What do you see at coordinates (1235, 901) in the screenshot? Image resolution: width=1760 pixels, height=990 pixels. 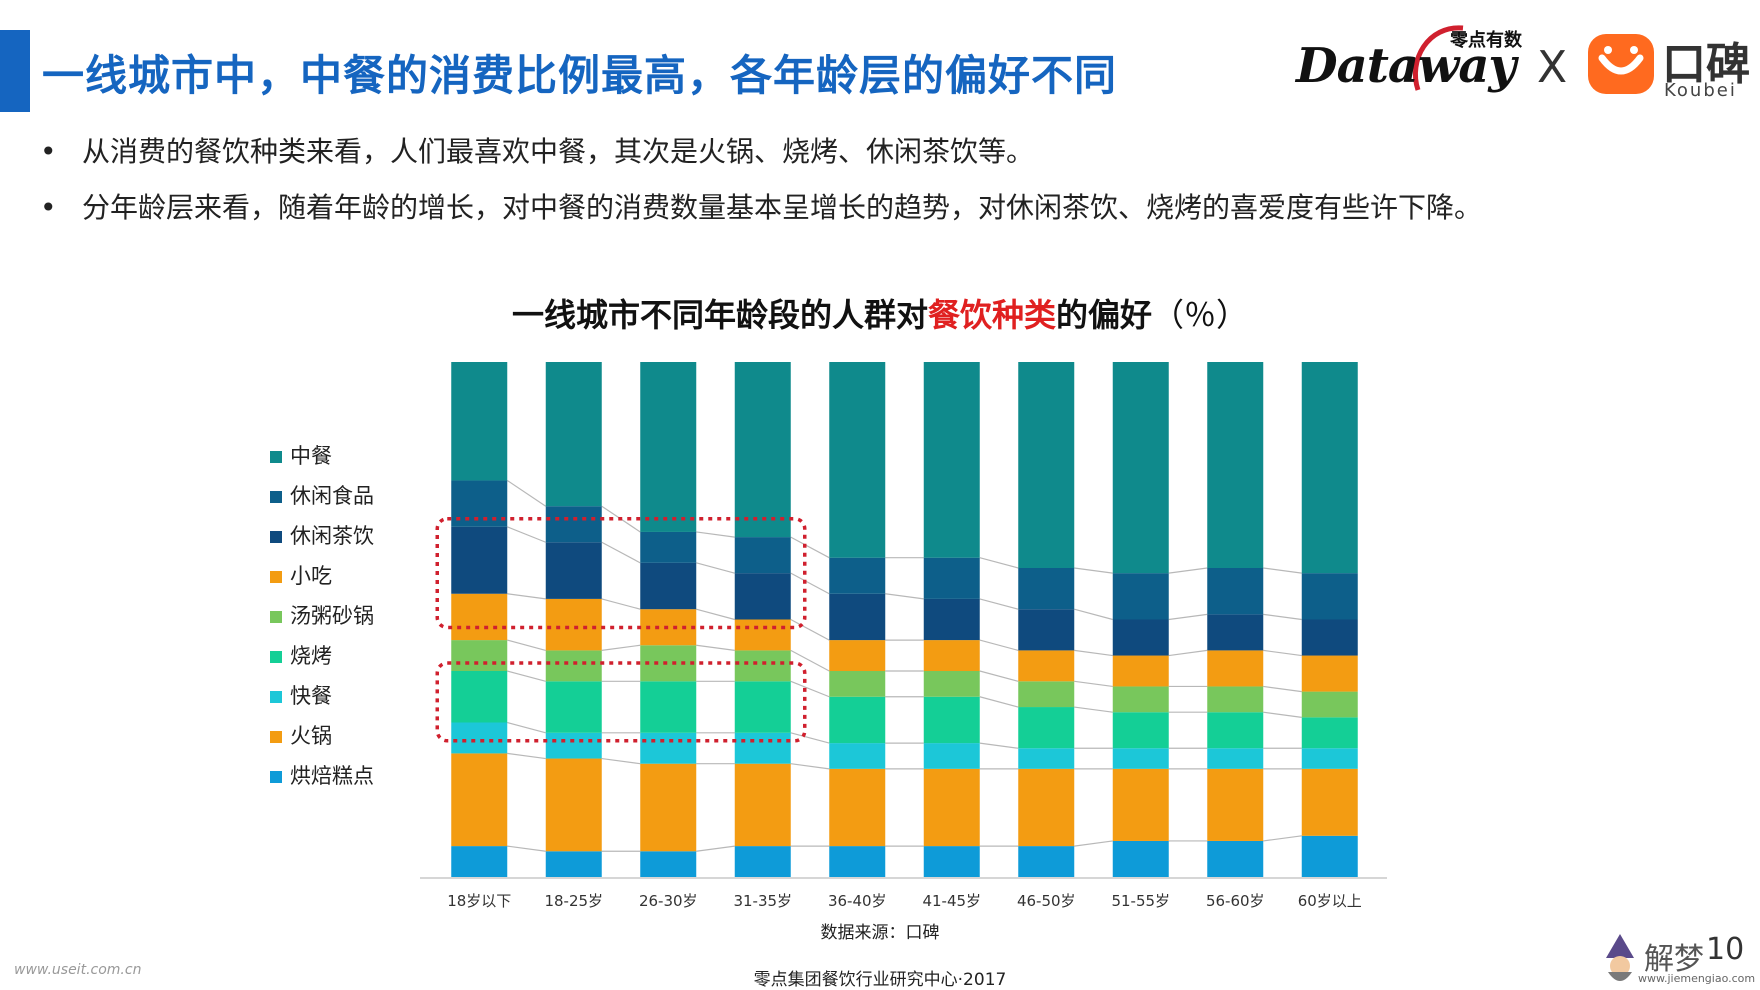 I see `x-tick-label: 56-60岁` at bounding box center [1235, 901].